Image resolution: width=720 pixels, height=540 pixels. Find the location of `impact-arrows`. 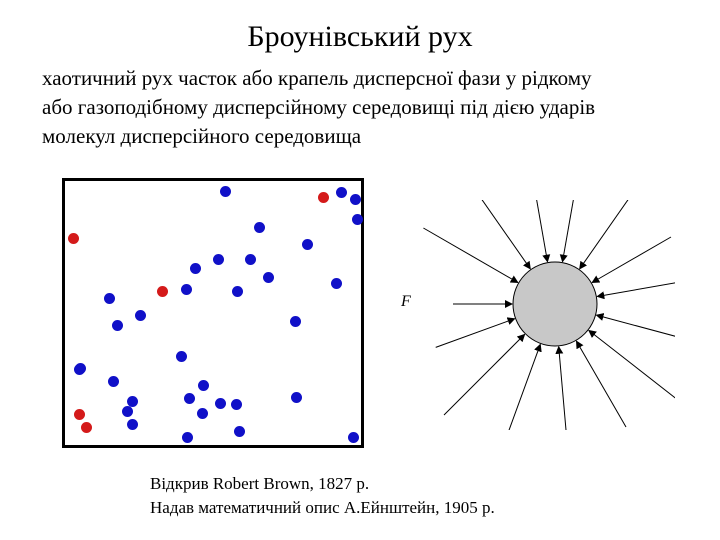

impact-arrows is located at coordinates (549, 315).